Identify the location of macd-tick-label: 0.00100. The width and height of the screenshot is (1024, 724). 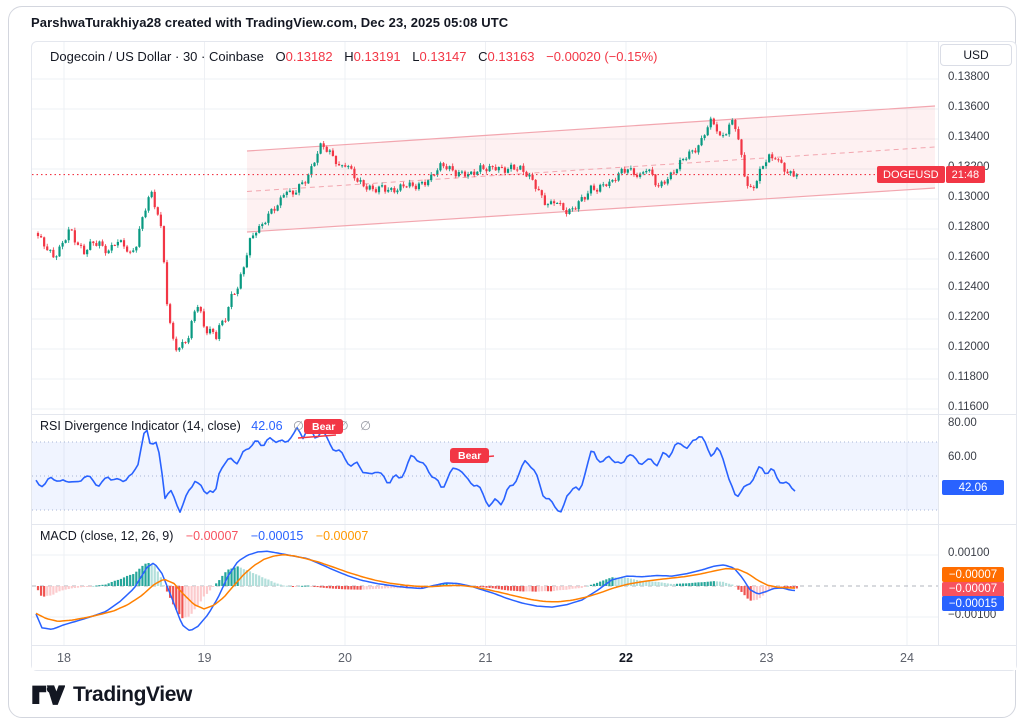
(969, 553).